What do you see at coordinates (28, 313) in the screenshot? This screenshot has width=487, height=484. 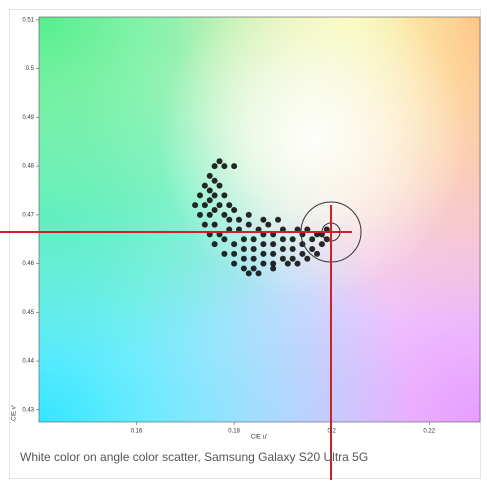 I see `y-tick-label: 0.45` at bounding box center [28, 313].